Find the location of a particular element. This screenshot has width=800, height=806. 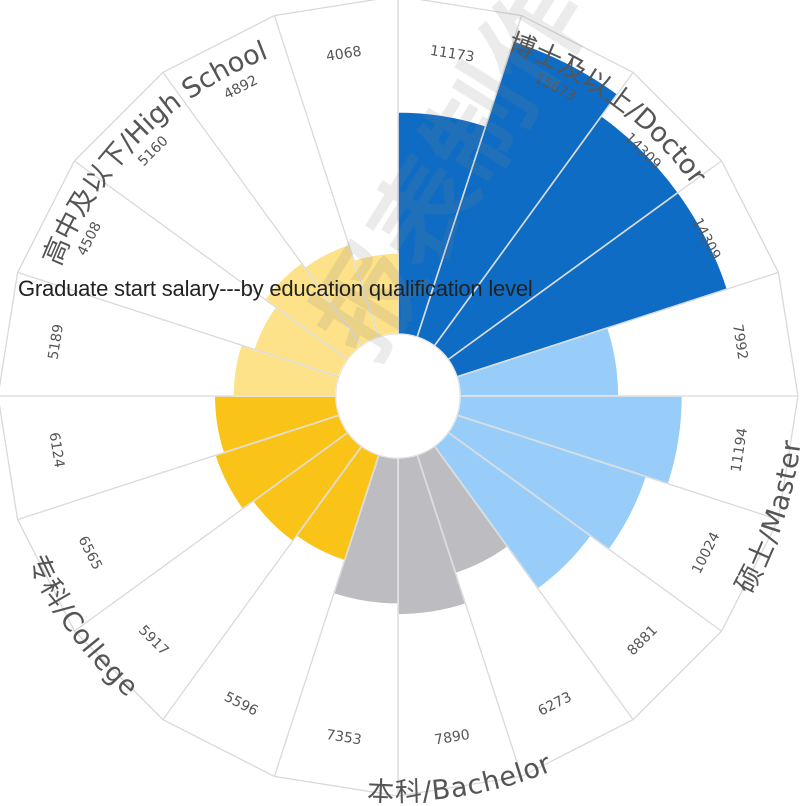

group-label: 本科/Bachelor is located at coordinates (461, 777).